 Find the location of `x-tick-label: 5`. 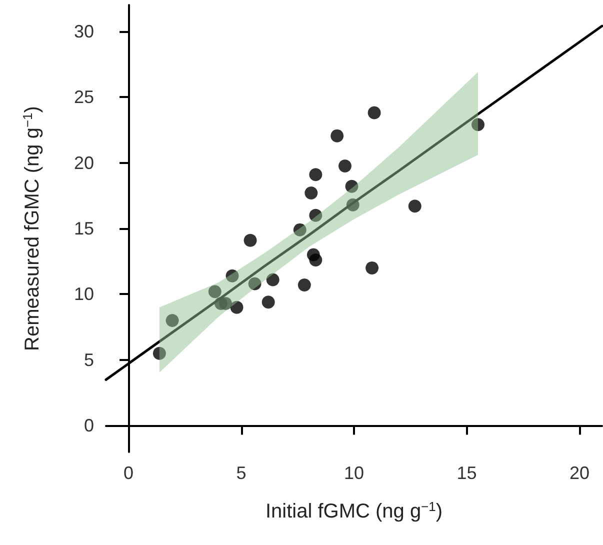

x-tick-label: 5 is located at coordinates (241, 473).